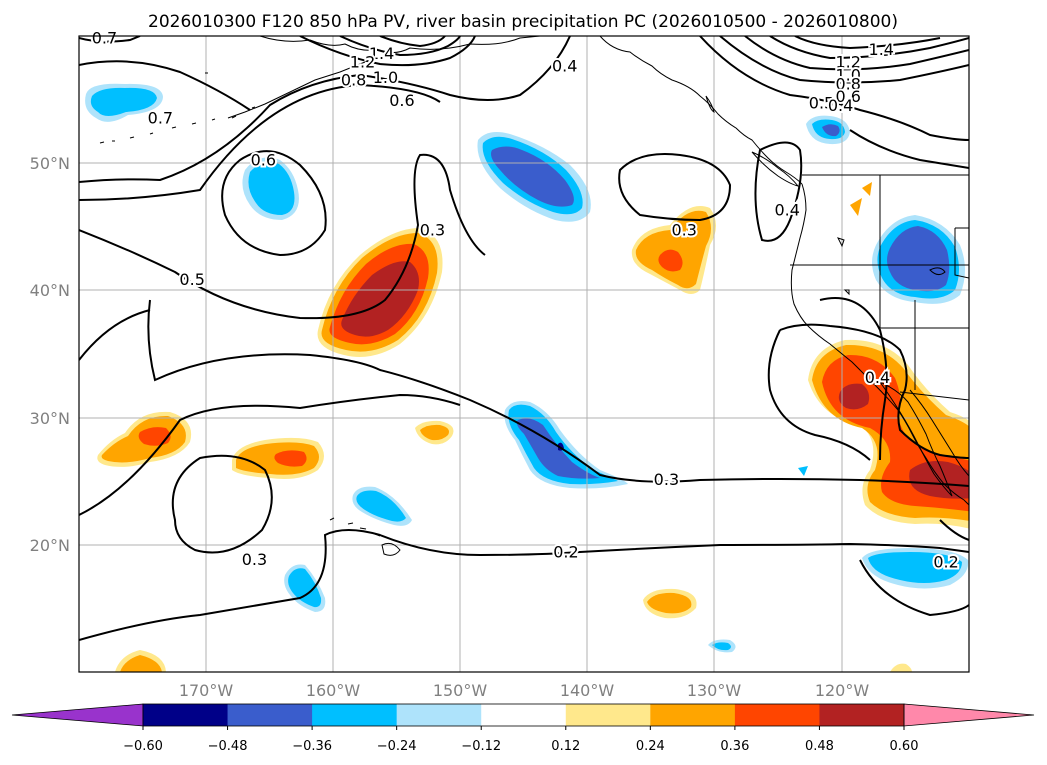  Describe the element at coordinates (819, 746) in the screenshot. I see `colorbar-tick-label: 0.48` at that location.